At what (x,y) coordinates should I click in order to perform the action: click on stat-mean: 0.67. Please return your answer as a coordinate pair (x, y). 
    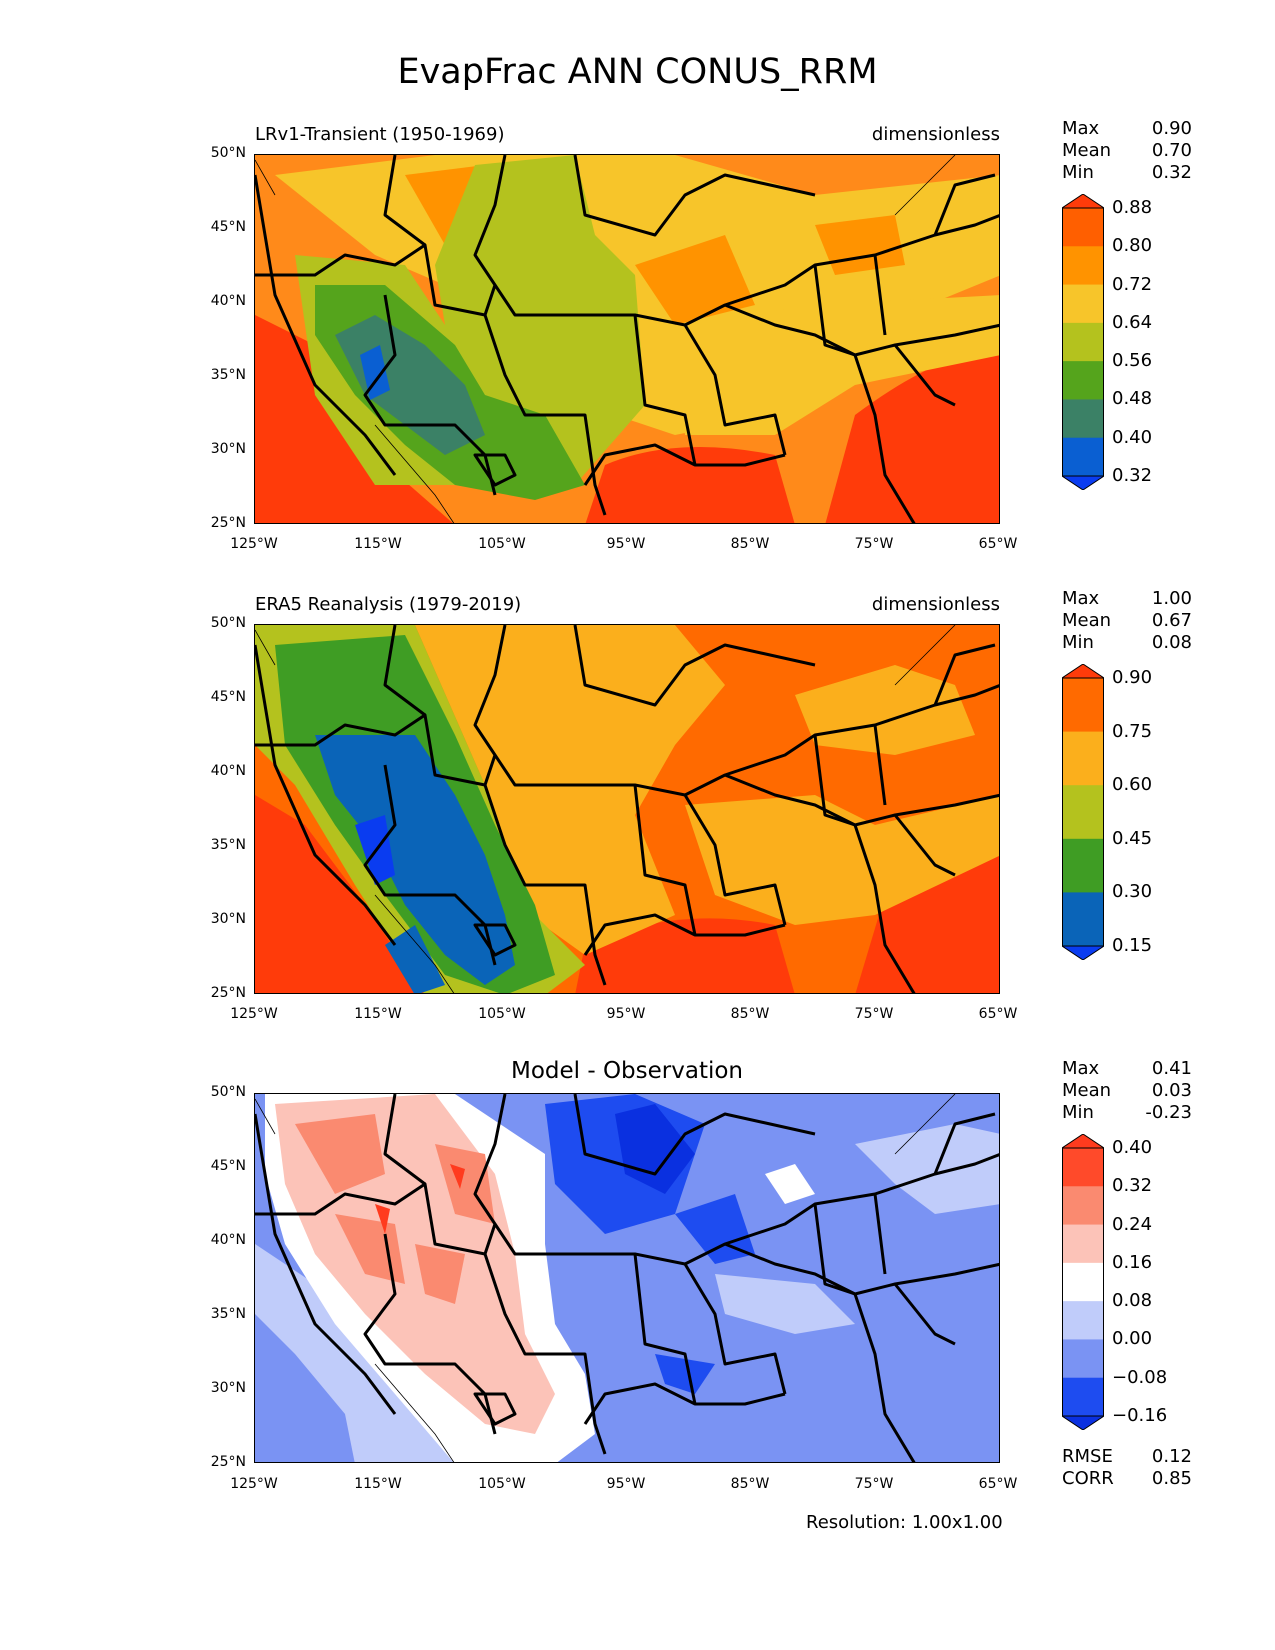
    Looking at the image, I should click on (1171, 620).